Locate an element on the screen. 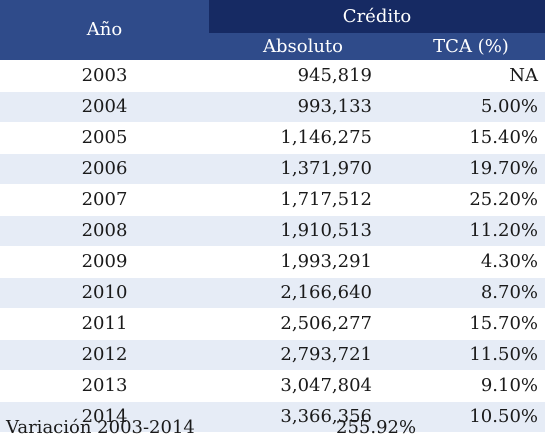 The width and height of the screenshot is (545, 443). year-cell: 2005 is located at coordinates (104, 137).